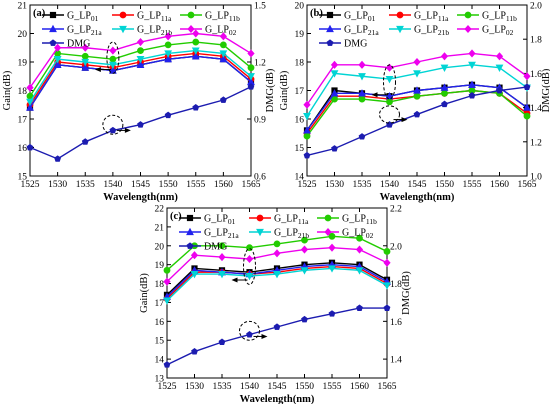  What do you see at coordinates (223, 185) in the screenshot?
I see `x-tick-label: 1560` at bounding box center [223, 185].